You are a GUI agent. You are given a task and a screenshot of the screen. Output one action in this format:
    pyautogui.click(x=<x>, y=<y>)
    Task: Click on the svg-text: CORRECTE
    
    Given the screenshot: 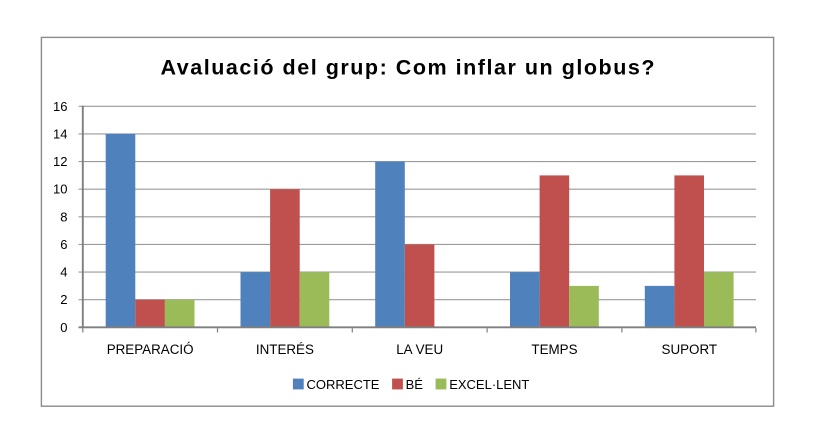 What is the action you would take?
    pyautogui.click(x=343, y=384)
    